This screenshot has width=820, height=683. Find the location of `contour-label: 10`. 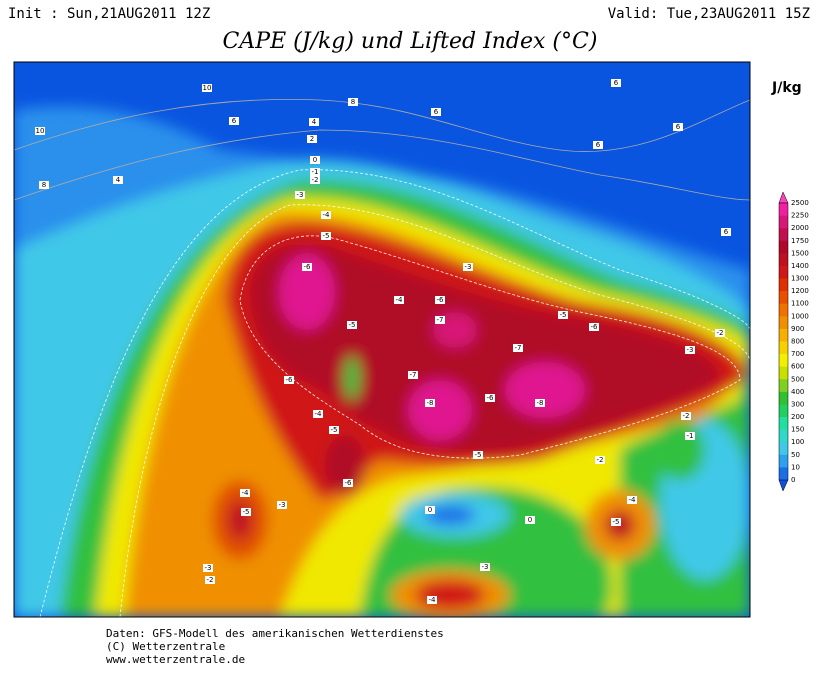

contour-label: 10 is located at coordinates (207, 88).